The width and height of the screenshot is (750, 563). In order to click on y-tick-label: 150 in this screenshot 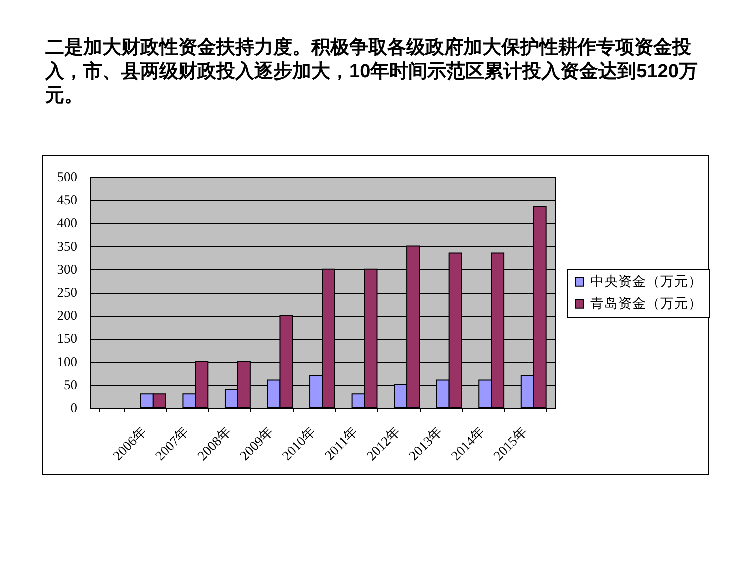, I will do `click(67, 338)`.